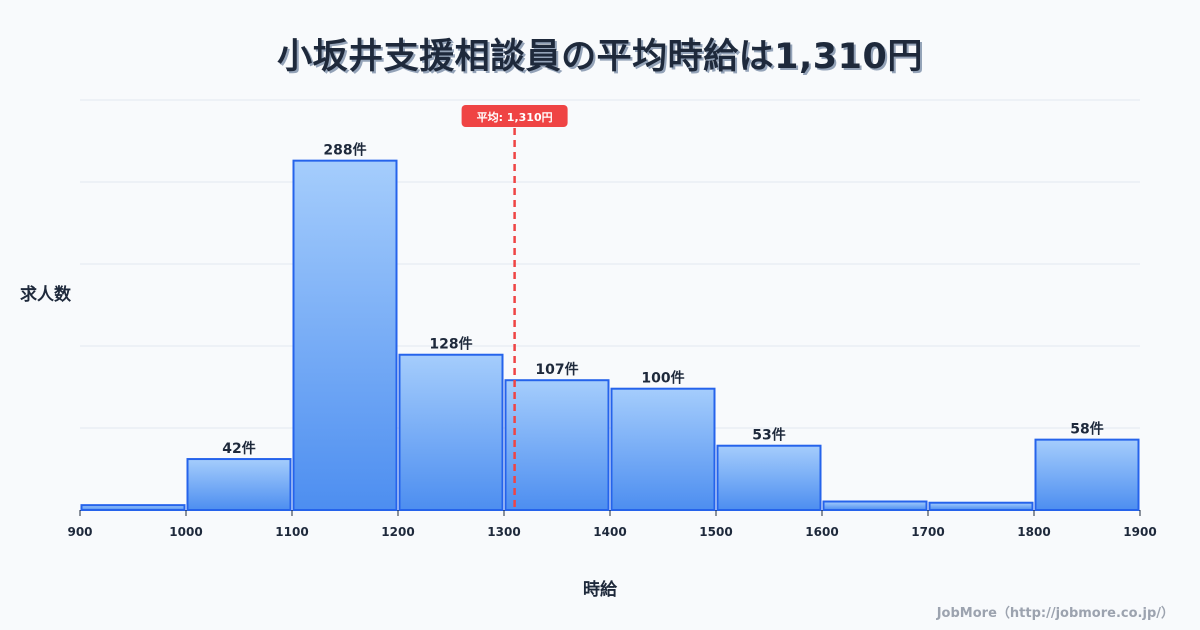 The width and height of the screenshot is (1200, 630). What do you see at coordinates (715, 532) in the screenshot?
I see `x-tick-label: 1500` at bounding box center [715, 532].